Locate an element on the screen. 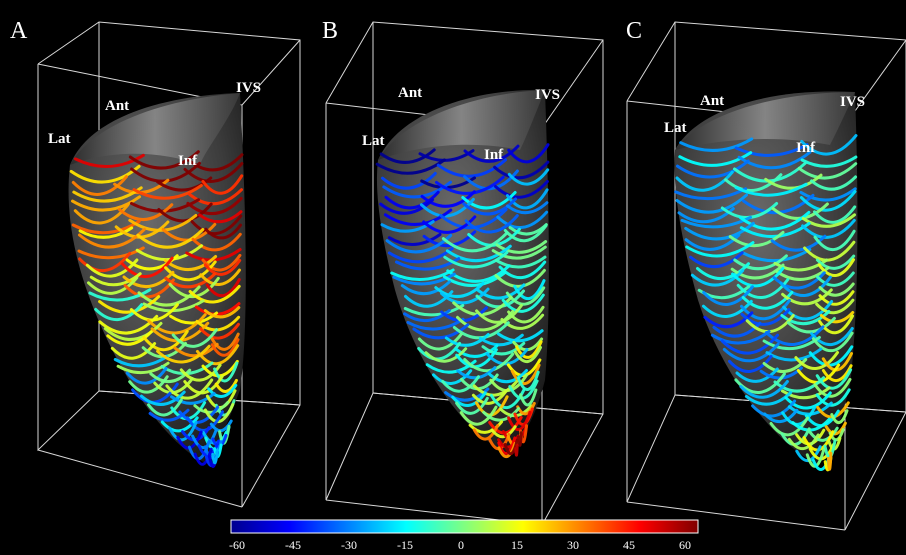 The height and width of the screenshot is (555, 906). colorbar-tick-label: 15 is located at coordinates (517, 545).